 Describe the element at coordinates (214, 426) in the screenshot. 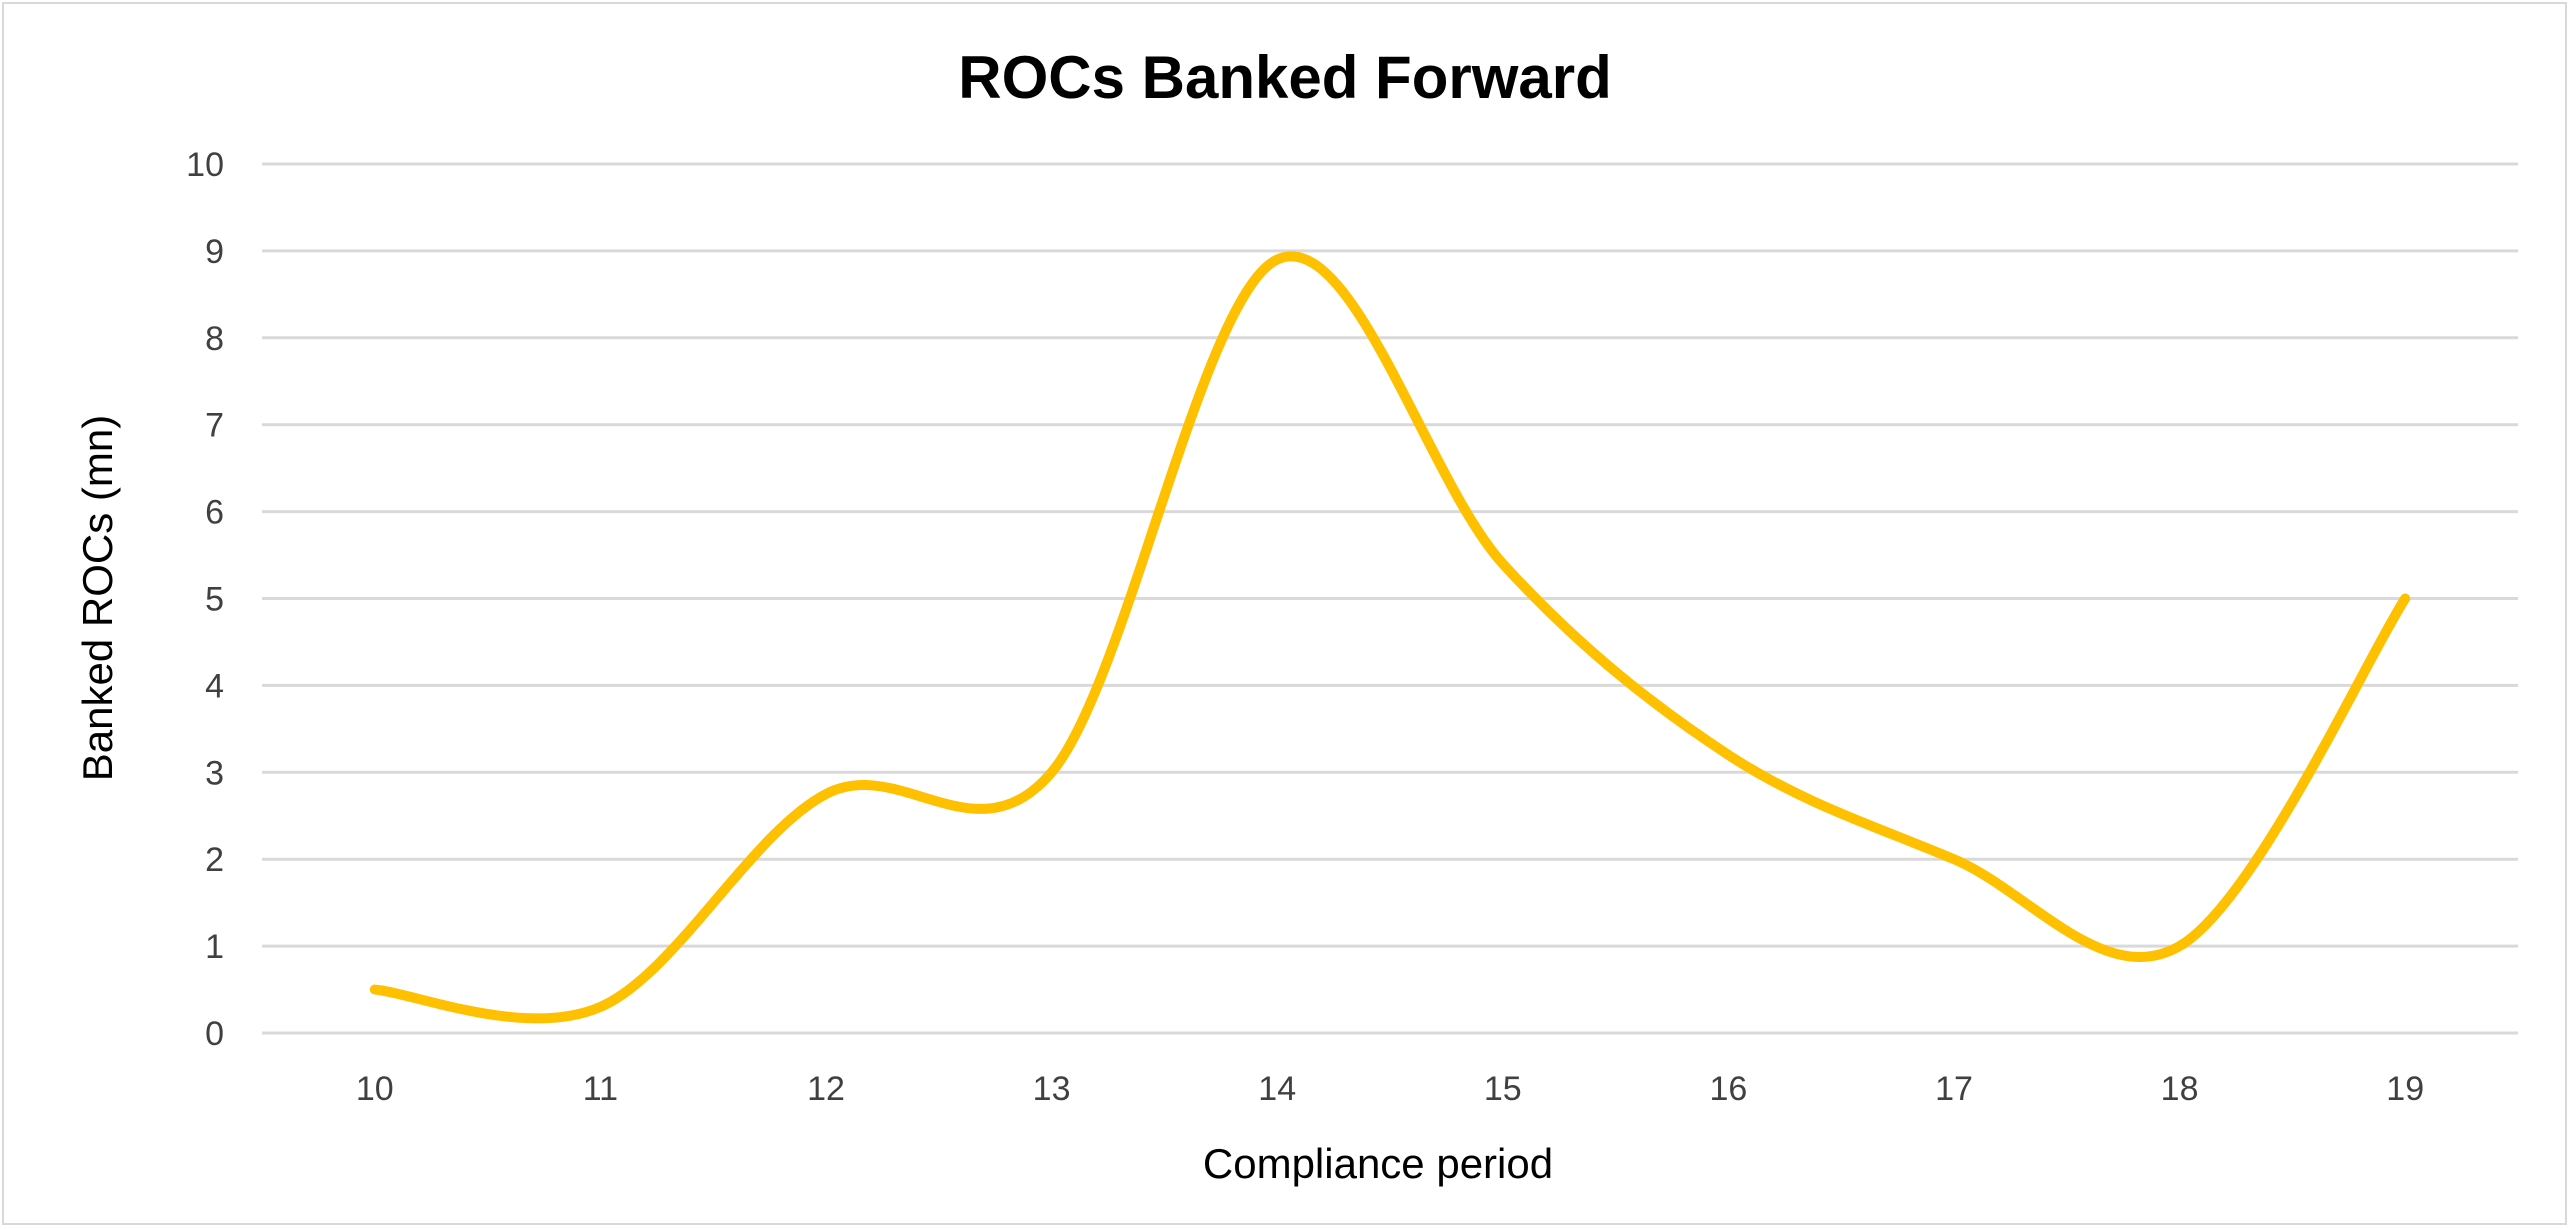

I see `y-tick-label: 7` at that location.